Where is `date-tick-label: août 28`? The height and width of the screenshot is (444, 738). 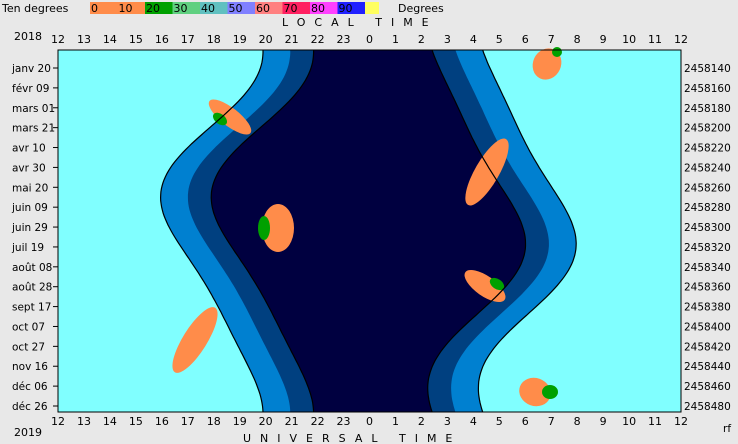 date-tick-label: août 28 is located at coordinates (32, 288).